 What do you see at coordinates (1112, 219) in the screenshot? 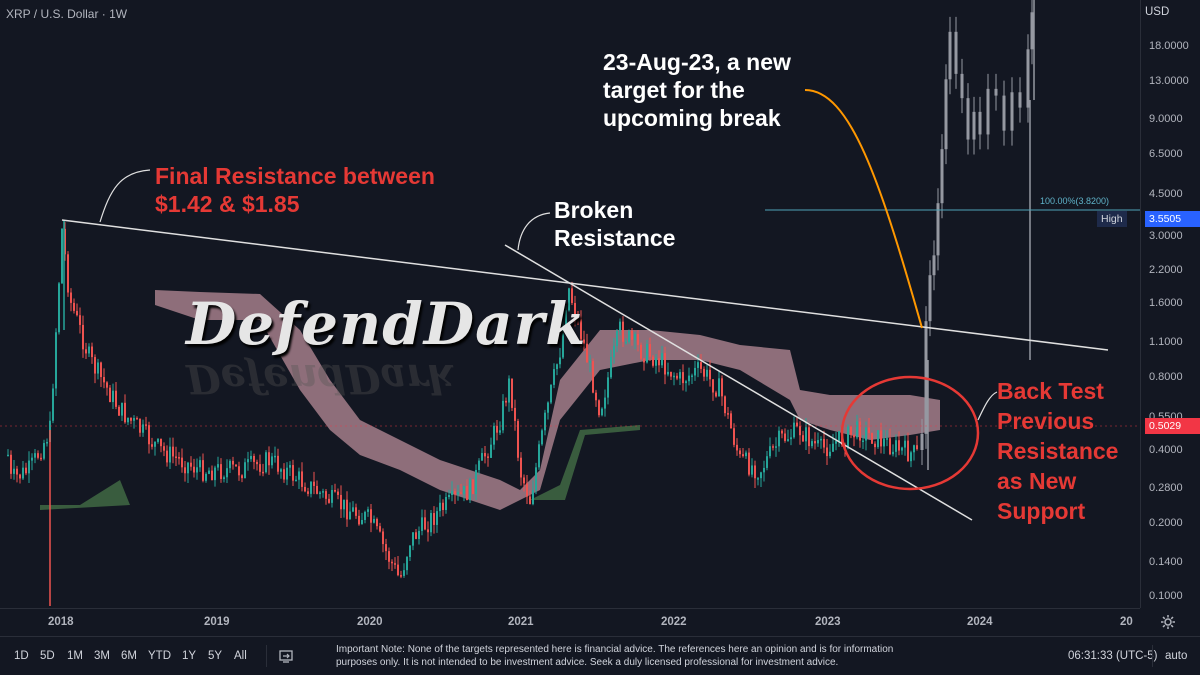
I see `high-label-badge: High` at bounding box center [1112, 219].